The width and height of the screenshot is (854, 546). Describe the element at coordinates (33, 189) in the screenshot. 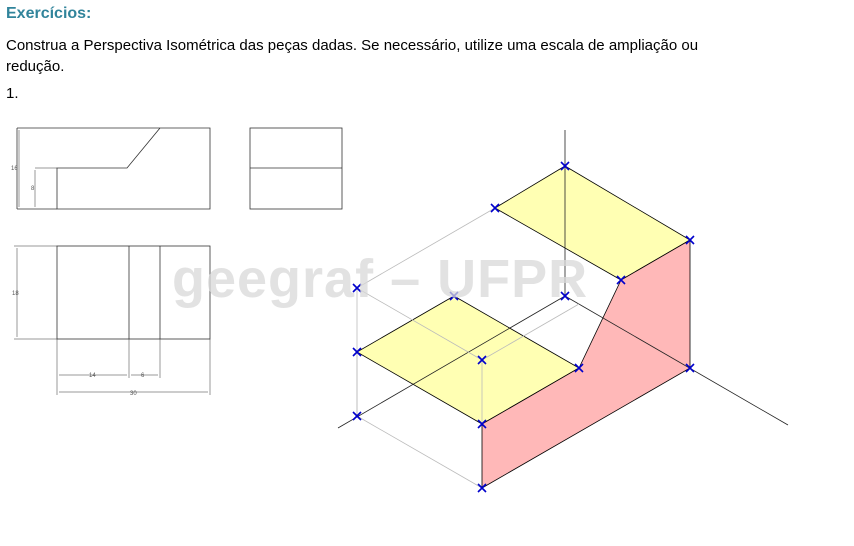

I see `dim-front-height-step: 8` at that location.